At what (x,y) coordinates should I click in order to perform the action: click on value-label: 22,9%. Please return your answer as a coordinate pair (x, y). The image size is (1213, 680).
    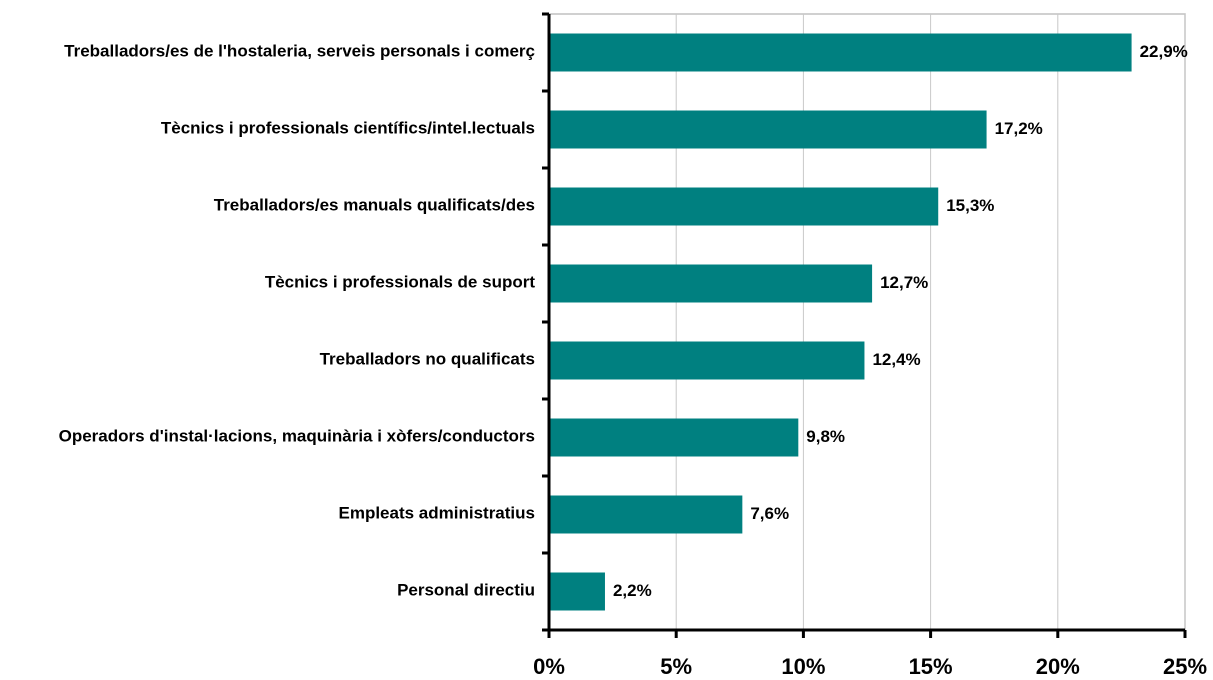
    Looking at the image, I should click on (1164, 51).